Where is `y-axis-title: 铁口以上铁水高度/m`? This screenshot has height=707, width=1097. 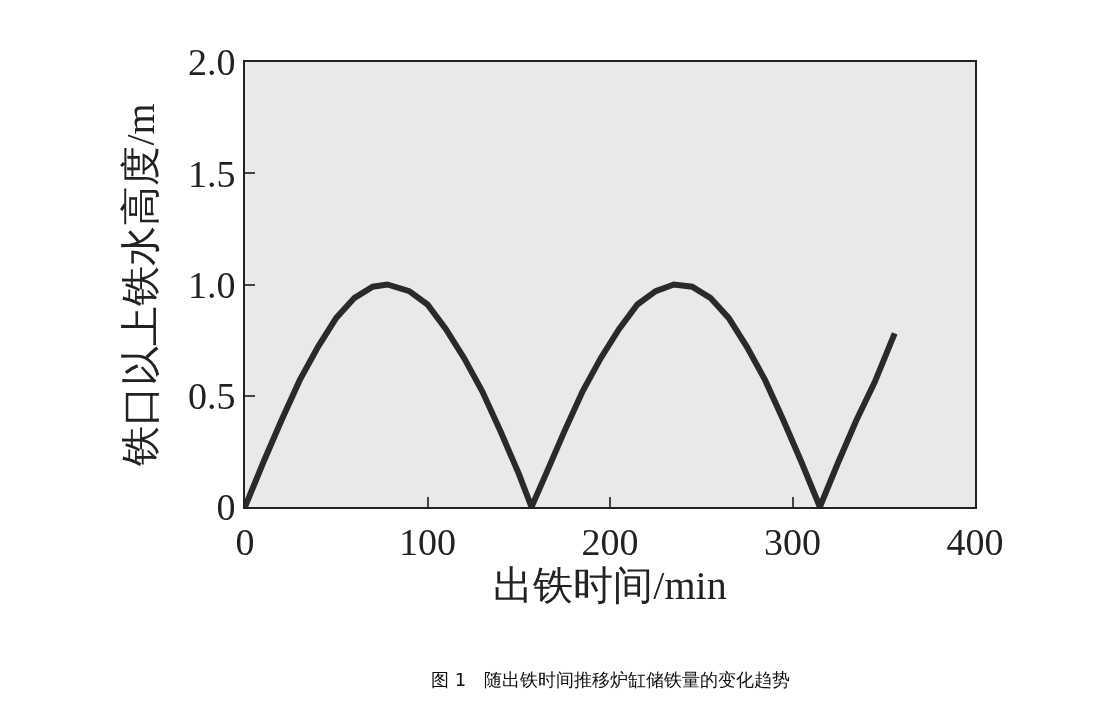 y-axis-title: 铁口以上铁水高度/m is located at coordinates (140, 285).